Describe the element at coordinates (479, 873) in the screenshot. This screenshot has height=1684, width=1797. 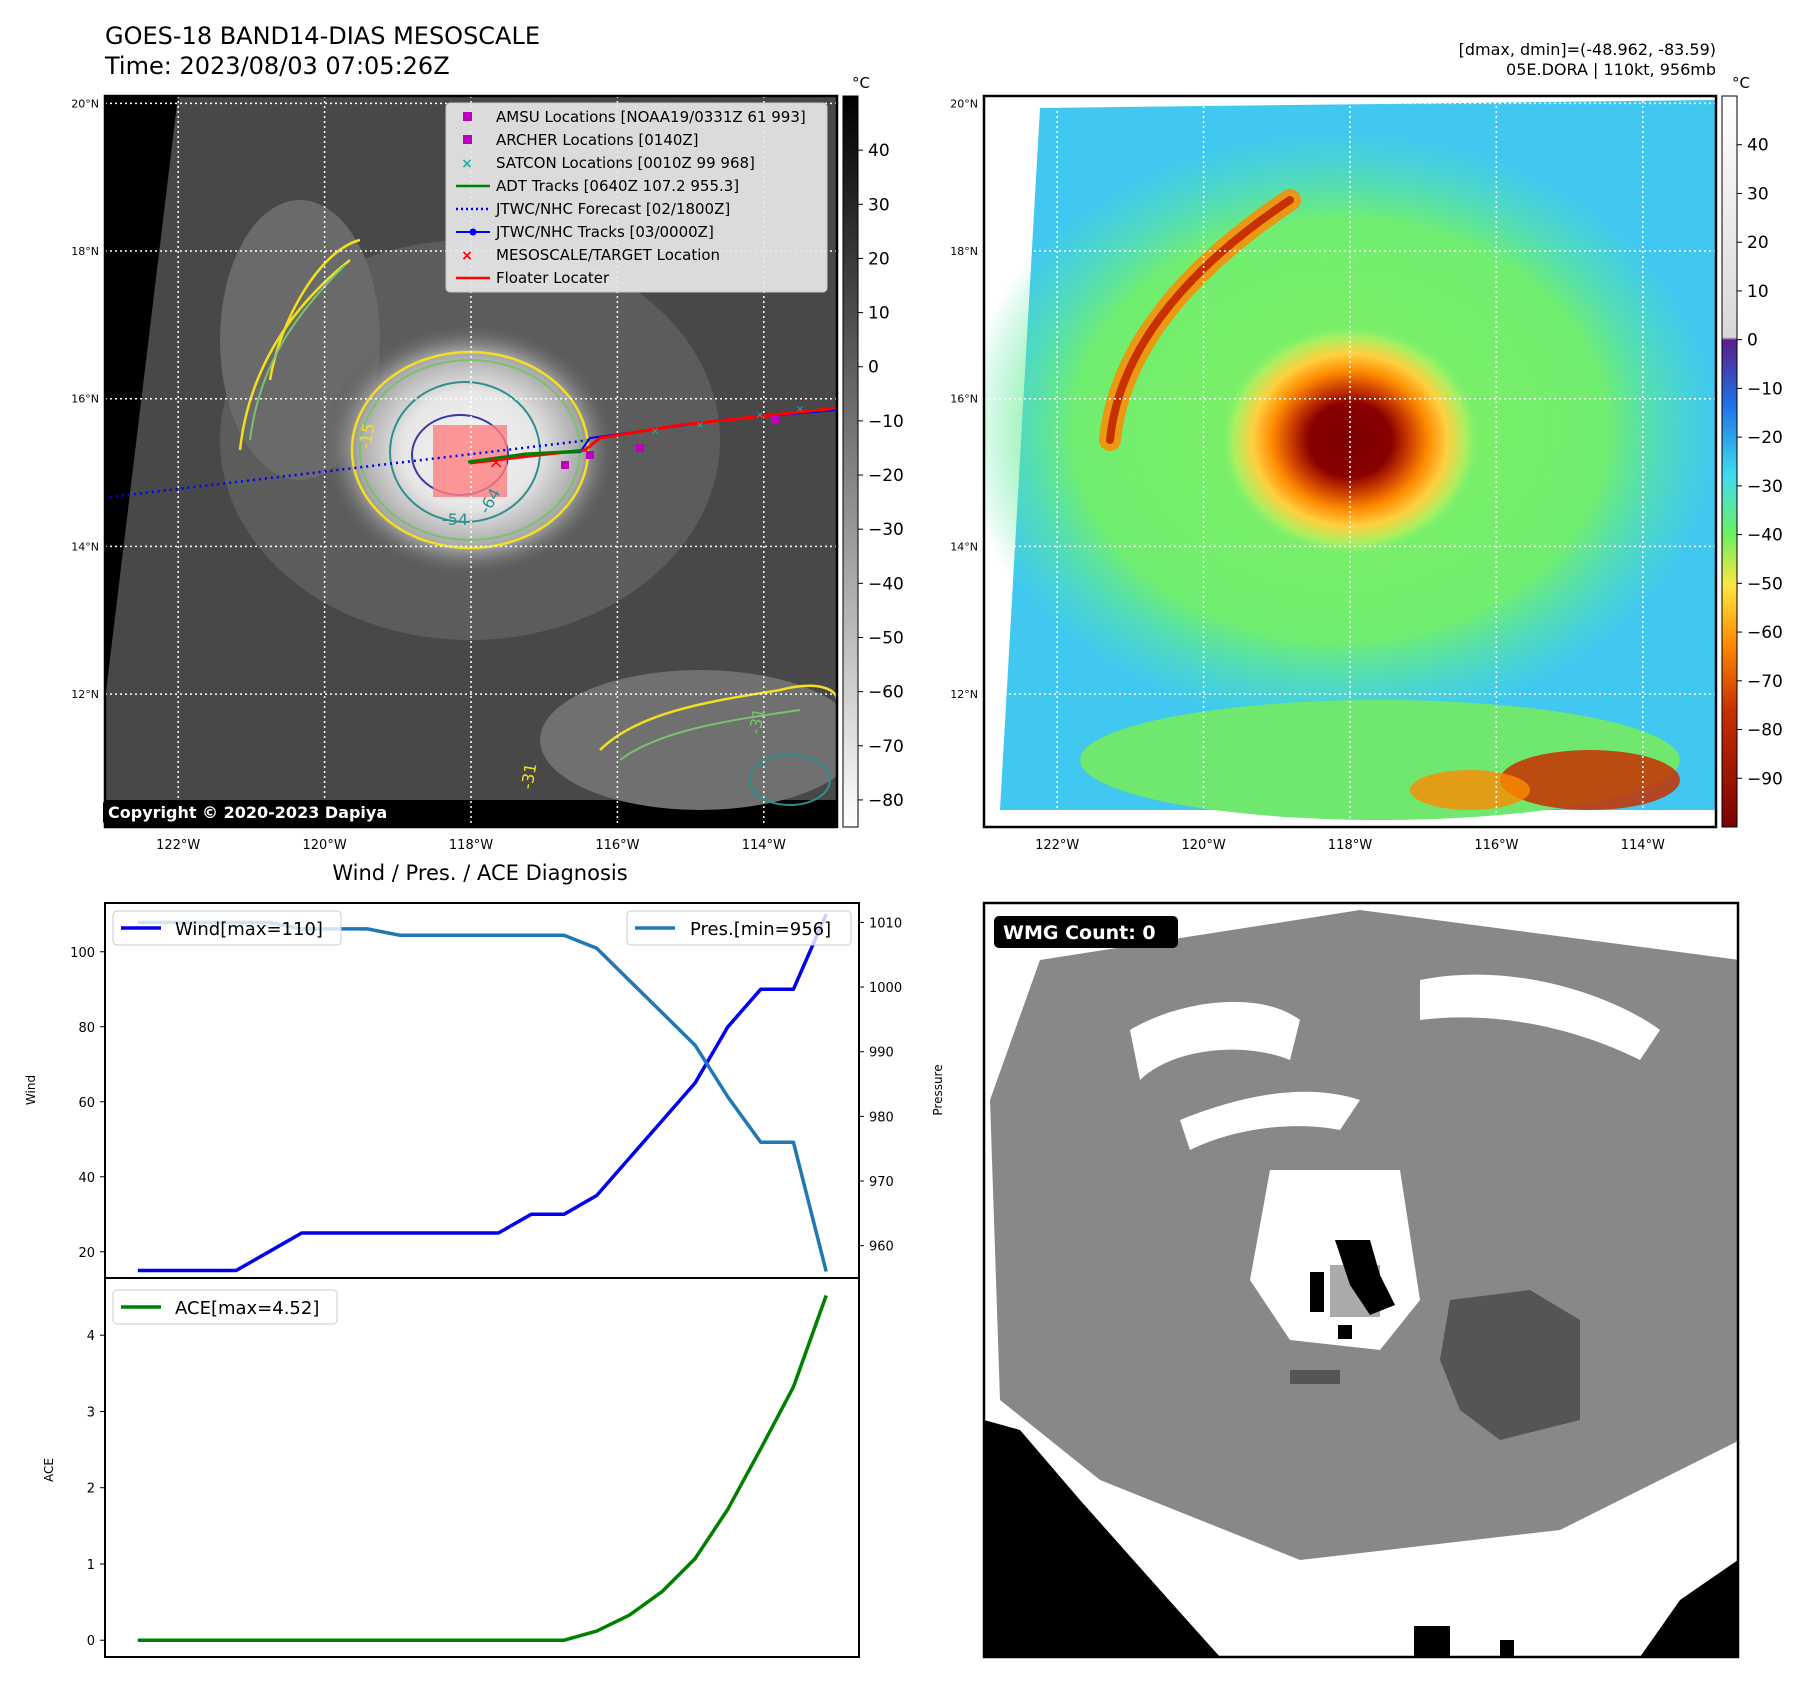
I see `diagnosis-title: Wind / Pres. / ACE Diagnosis` at that location.